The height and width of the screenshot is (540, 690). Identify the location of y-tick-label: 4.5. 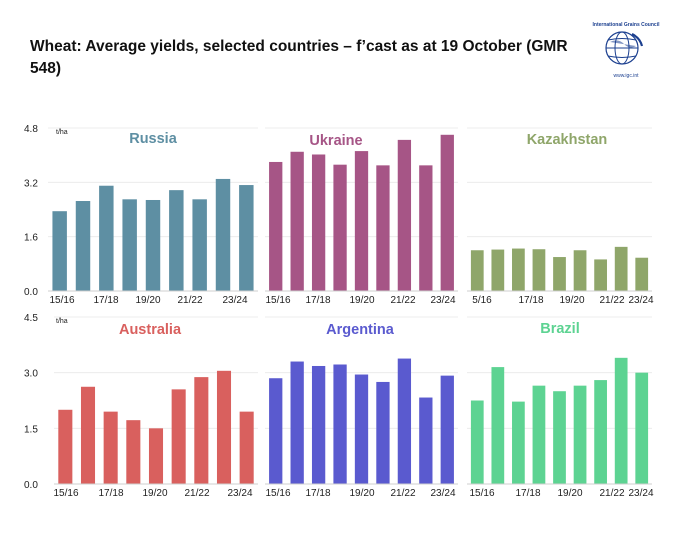
(31, 318).